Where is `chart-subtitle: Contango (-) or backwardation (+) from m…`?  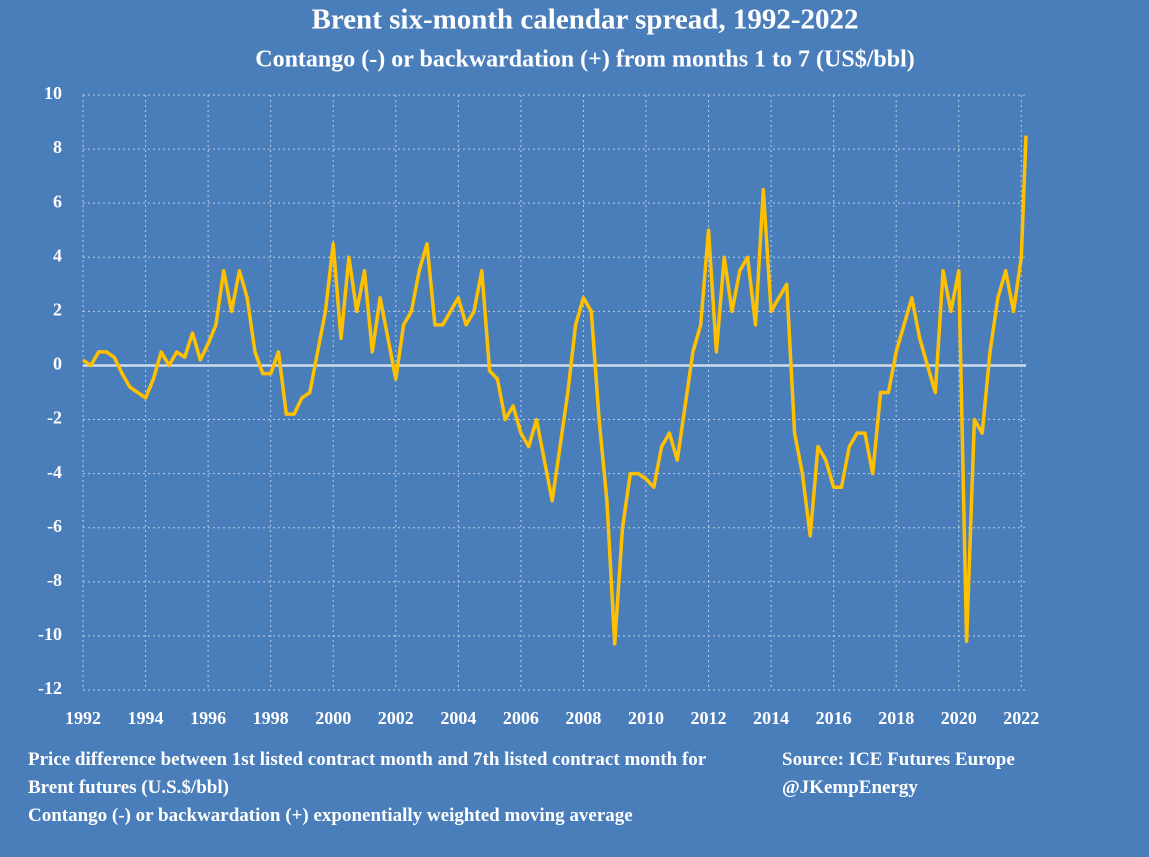 chart-subtitle: Contango (-) or backwardation (+) from m… is located at coordinates (584, 60).